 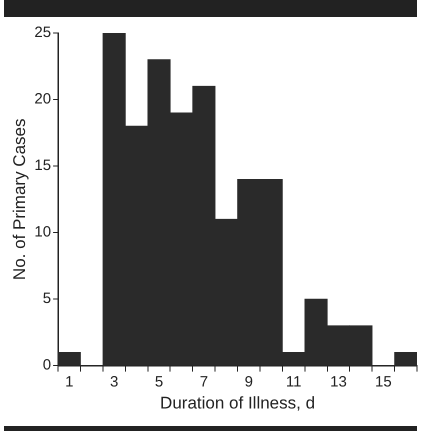 What do you see at coordinates (294, 382) in the screenshot?
I see `x-tick-label: 11` at bounding box center [294, 382].